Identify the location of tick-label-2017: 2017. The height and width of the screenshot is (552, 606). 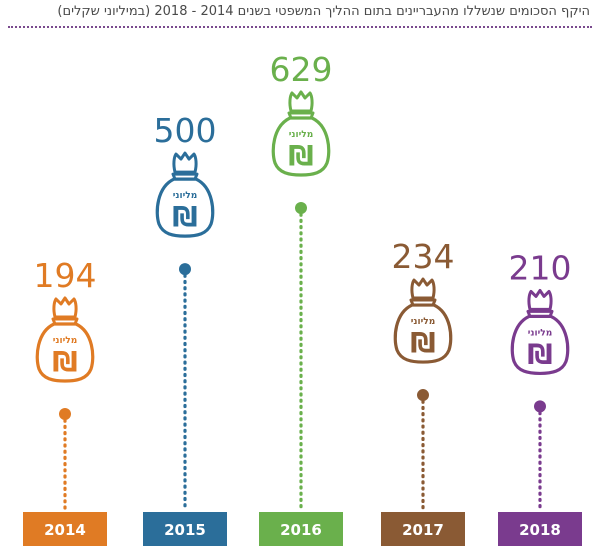
(423, 530).